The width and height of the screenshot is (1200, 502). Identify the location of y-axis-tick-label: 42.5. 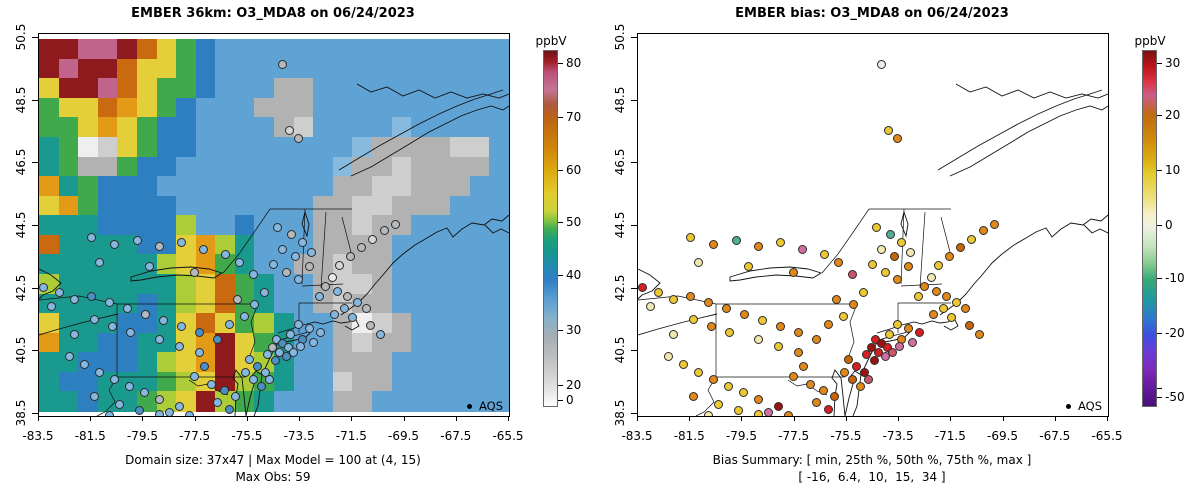
(620, 288).